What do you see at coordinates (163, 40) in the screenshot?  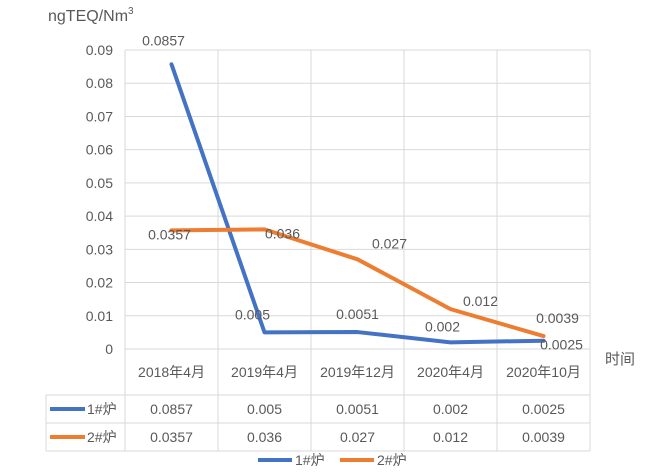 I see `data-label: 0.0857` at bounding box center [163, 40].